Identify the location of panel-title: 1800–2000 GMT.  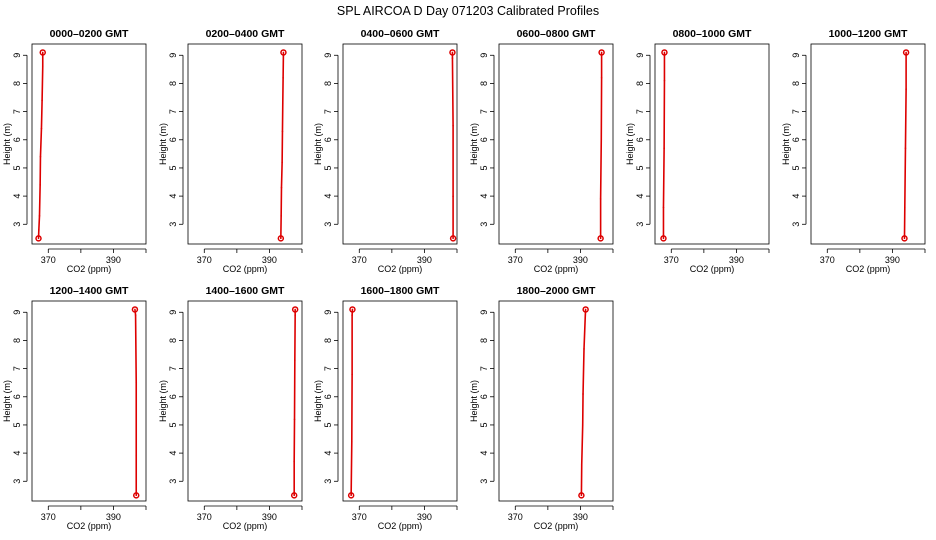
(556, 291).